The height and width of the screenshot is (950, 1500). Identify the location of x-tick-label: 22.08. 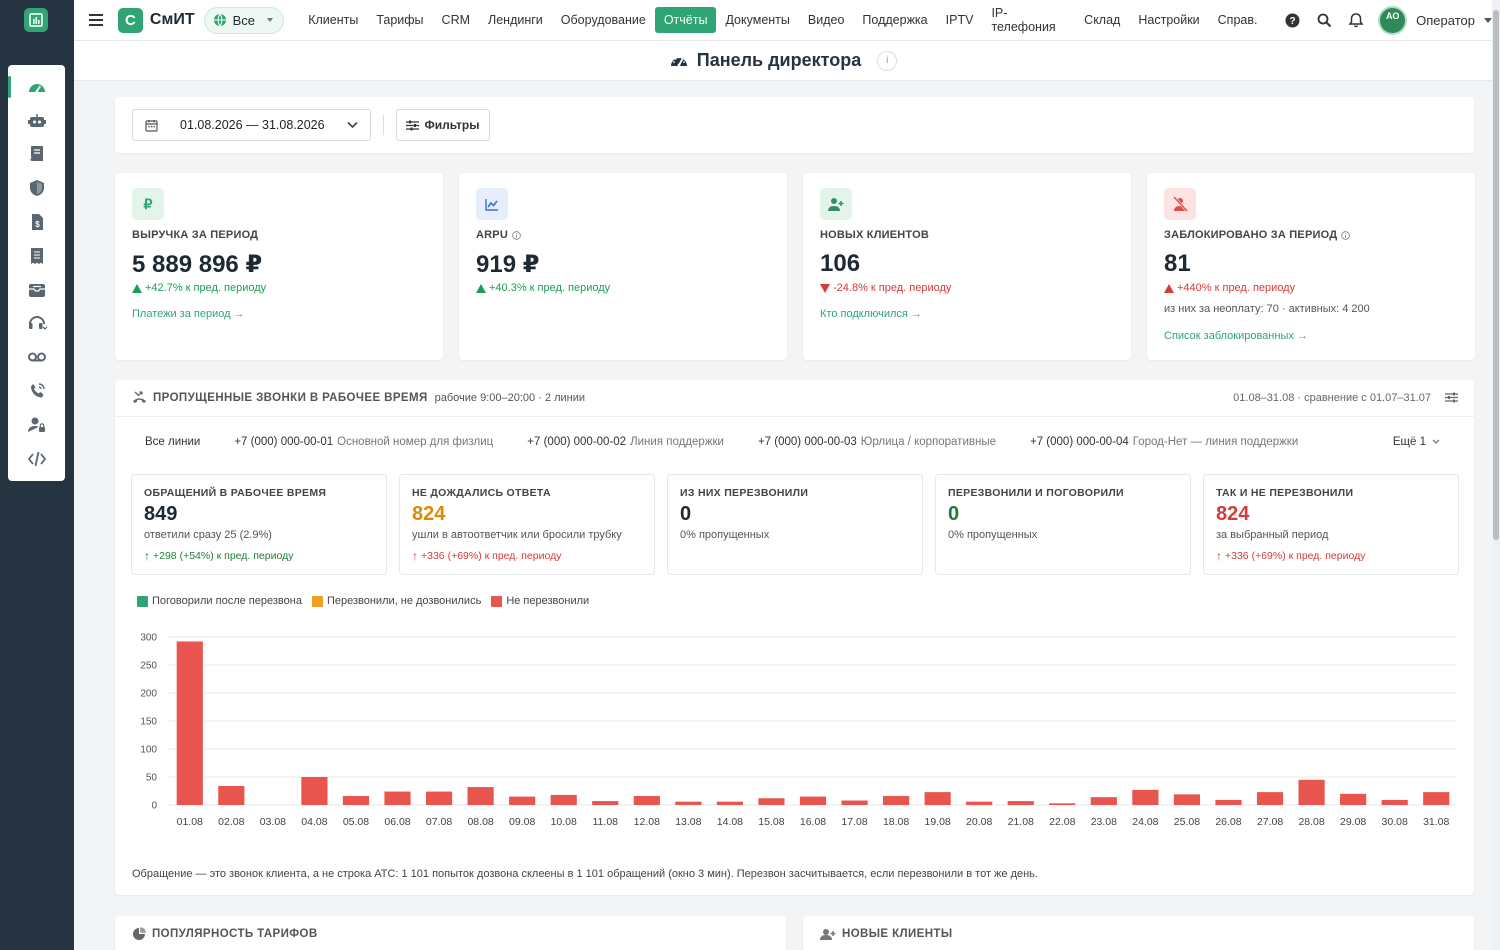
(1062, 822).